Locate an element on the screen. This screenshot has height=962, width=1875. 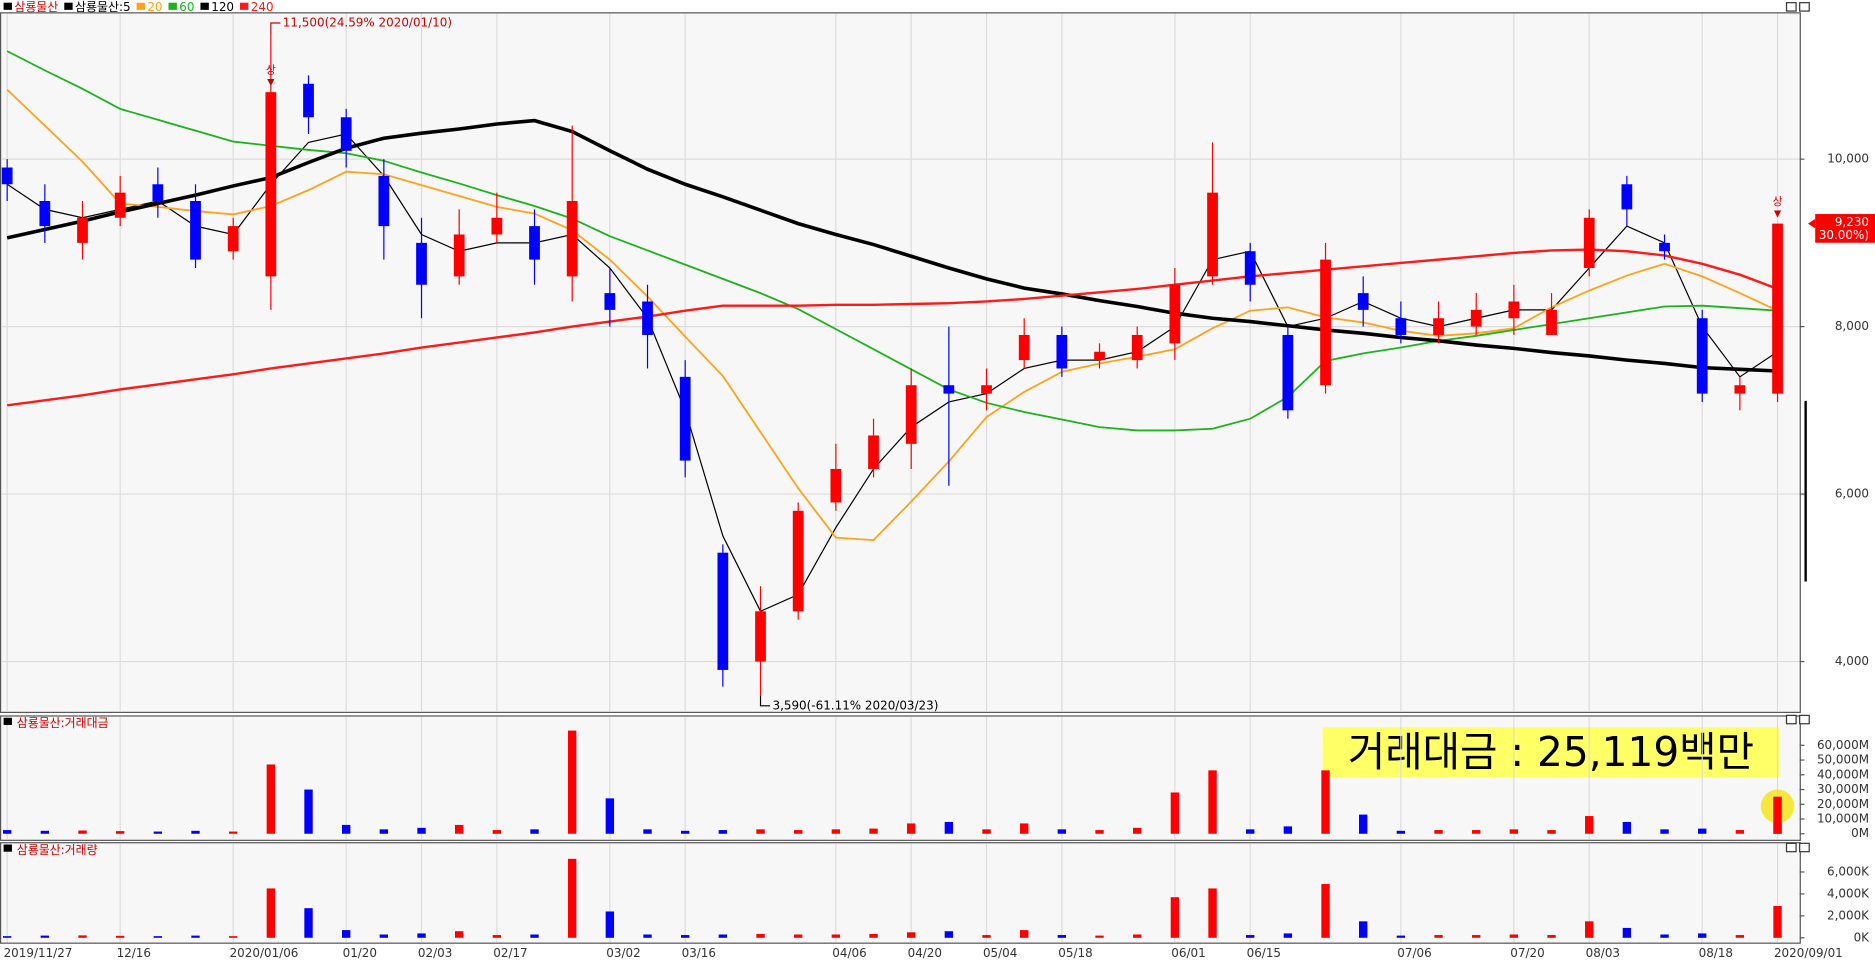
y-tick-label: 50,000M is located at coordinates (1843, 760).